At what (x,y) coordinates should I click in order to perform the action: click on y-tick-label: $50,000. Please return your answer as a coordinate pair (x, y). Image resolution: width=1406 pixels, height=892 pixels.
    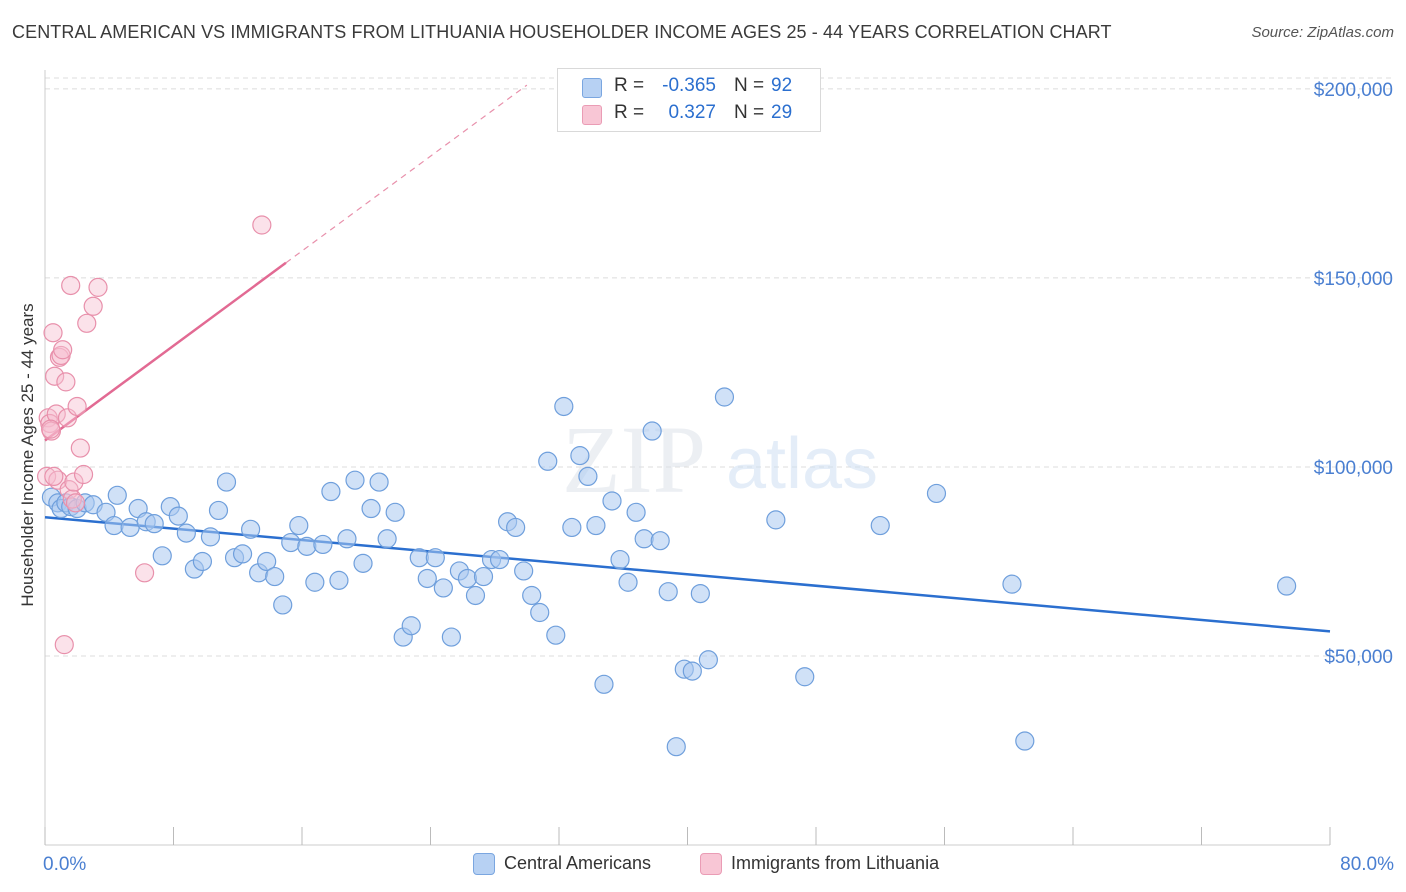
    Looking at the image, I should click on (1358, 657).